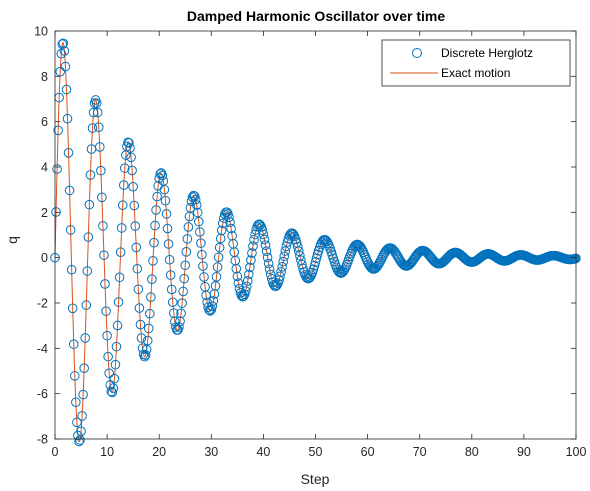 The image size is (590, 491). I want to click on x-tick-label: 0, so click(55, 452).